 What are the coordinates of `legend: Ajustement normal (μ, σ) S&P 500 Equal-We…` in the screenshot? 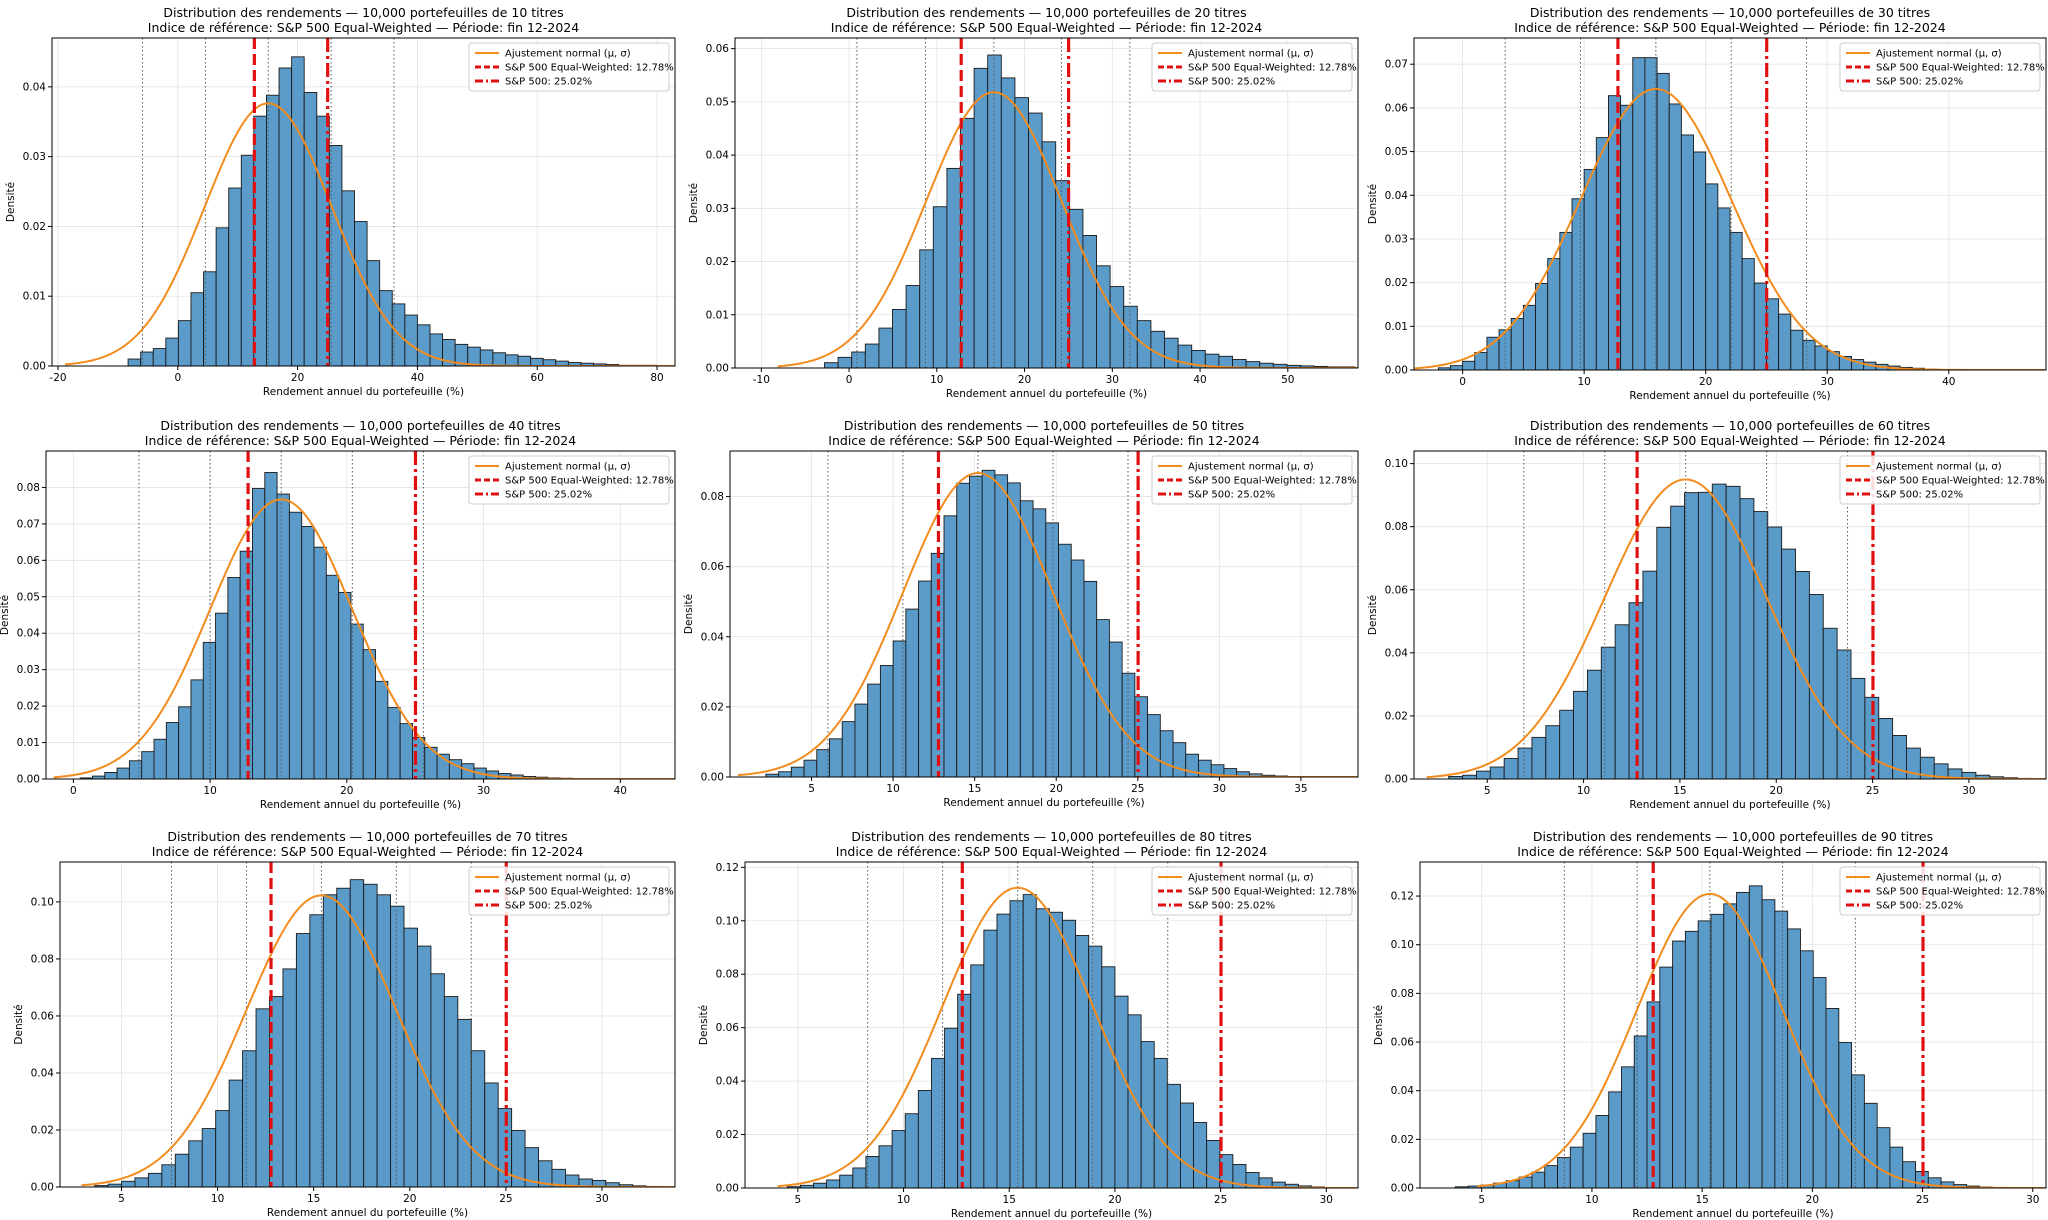 It's located at (1942, 480).